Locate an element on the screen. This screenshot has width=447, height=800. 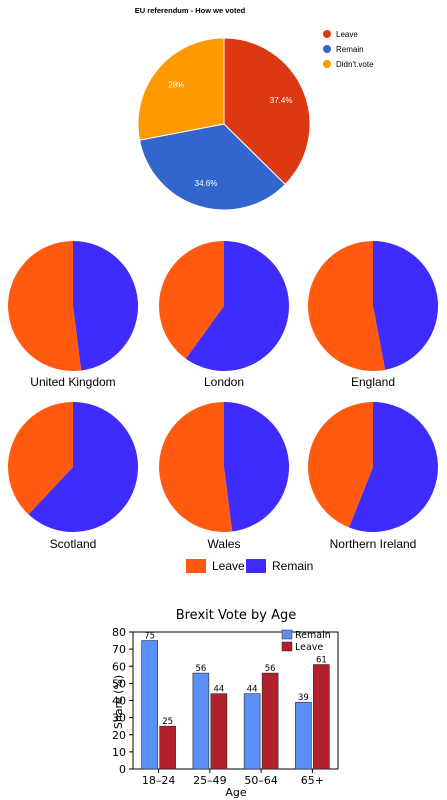
pie-data-label-remain: 34.6% is located at coordinates (206, 183).